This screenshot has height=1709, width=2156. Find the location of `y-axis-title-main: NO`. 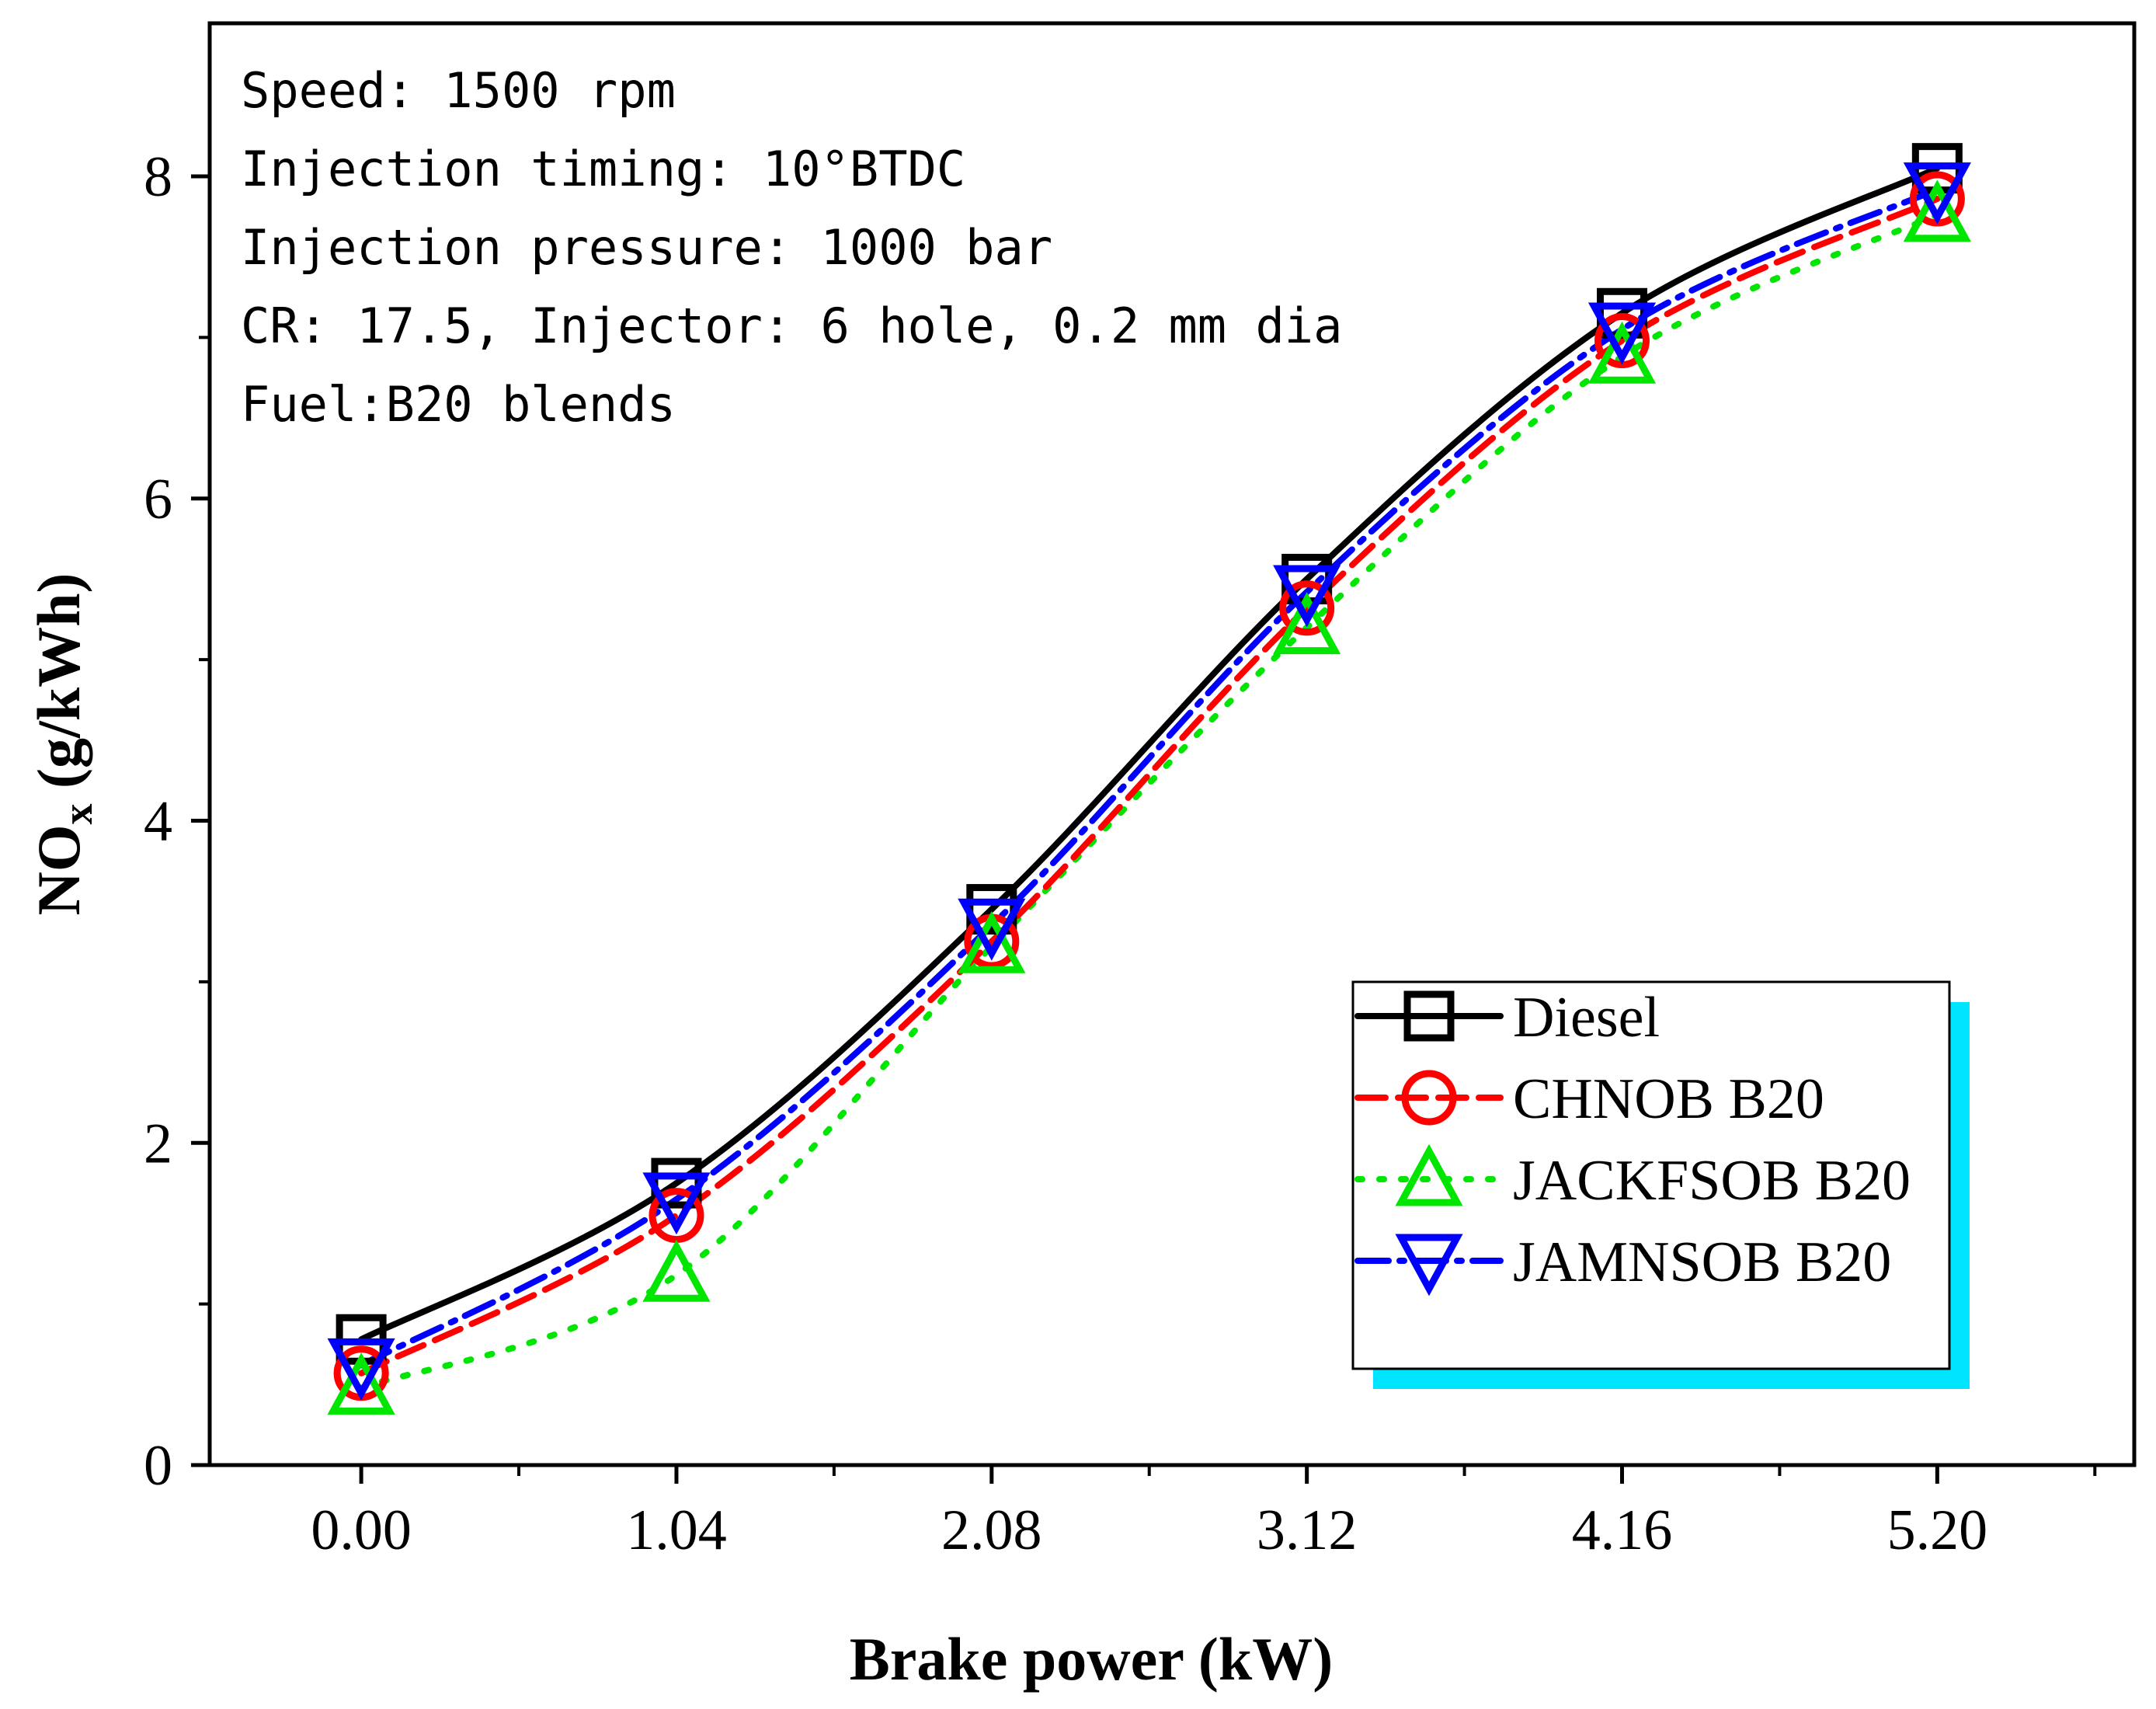

y-axis-title-main: NO is located at coordinates (58, 869).